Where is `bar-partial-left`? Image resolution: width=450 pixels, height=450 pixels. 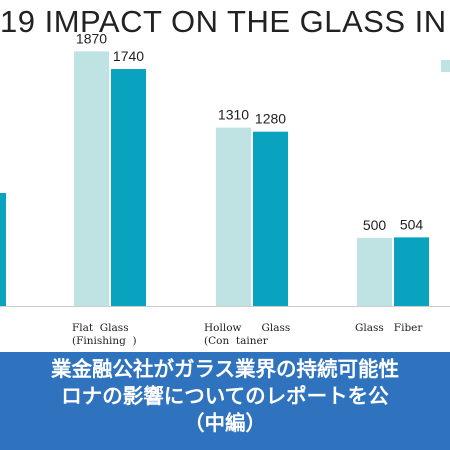 bar-partial-left is located at coordinates (3, 249).